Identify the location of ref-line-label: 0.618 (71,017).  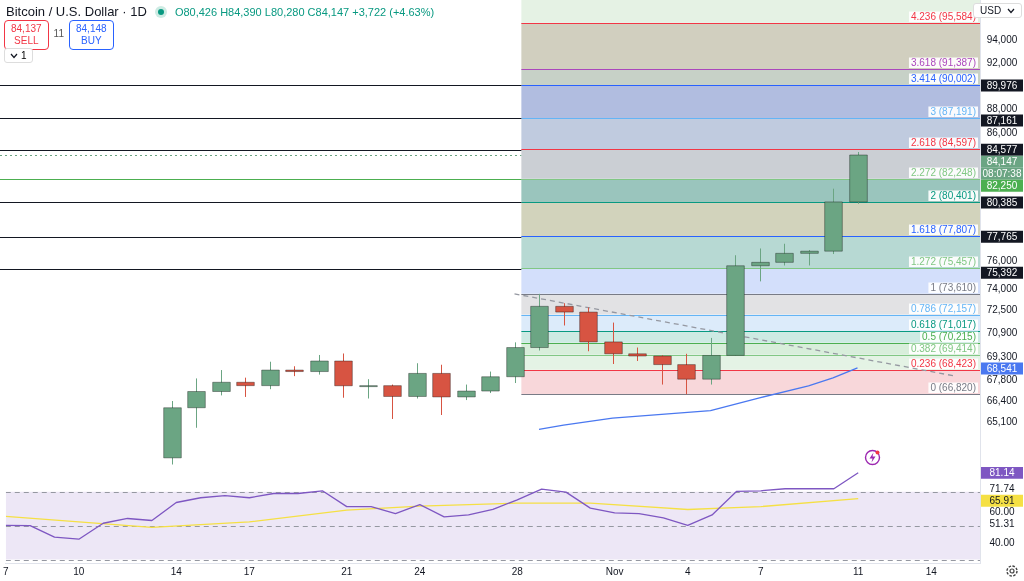
(943, 325).